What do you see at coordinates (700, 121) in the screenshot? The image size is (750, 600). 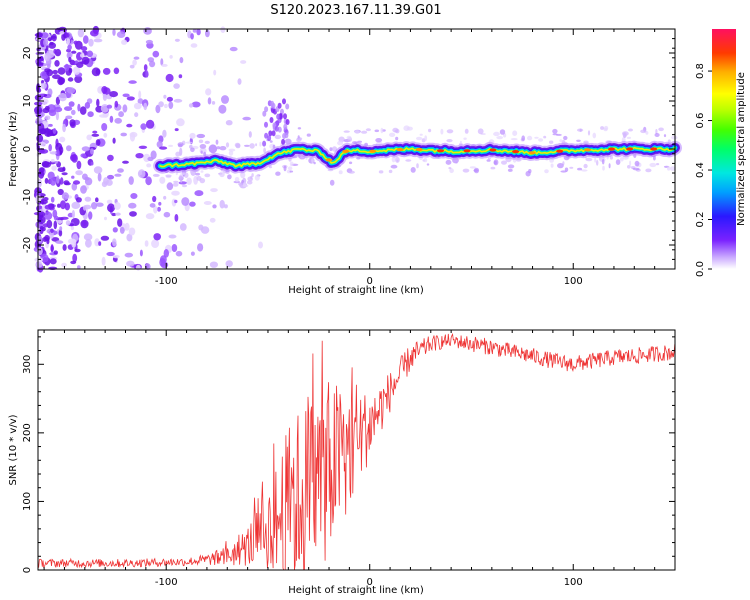 I see `colorbar-tick-label: 0.6` at bounding box center [700, 121].